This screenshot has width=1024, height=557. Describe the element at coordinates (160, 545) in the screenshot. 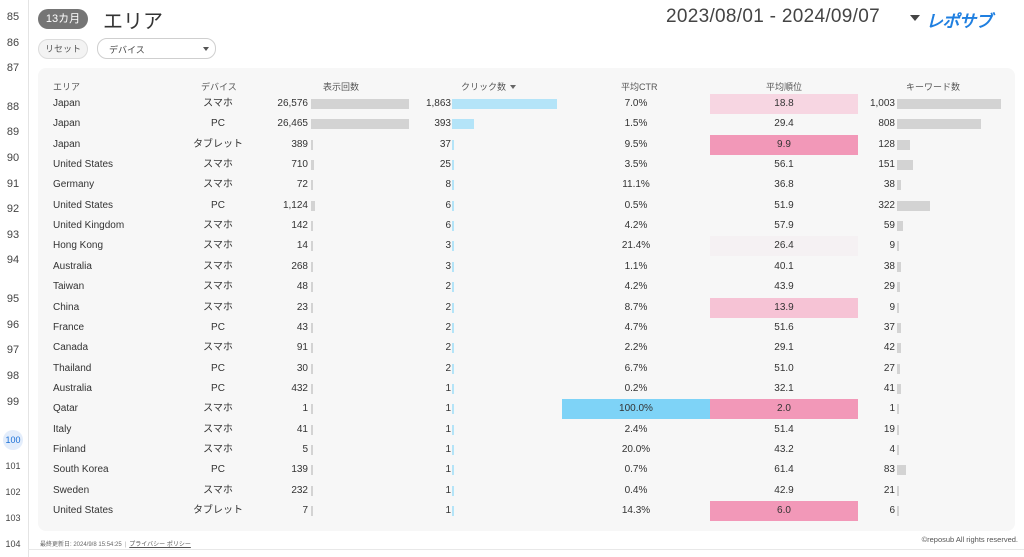

I see `privacy-policy-link: プライバシー ポリシー` at that location.